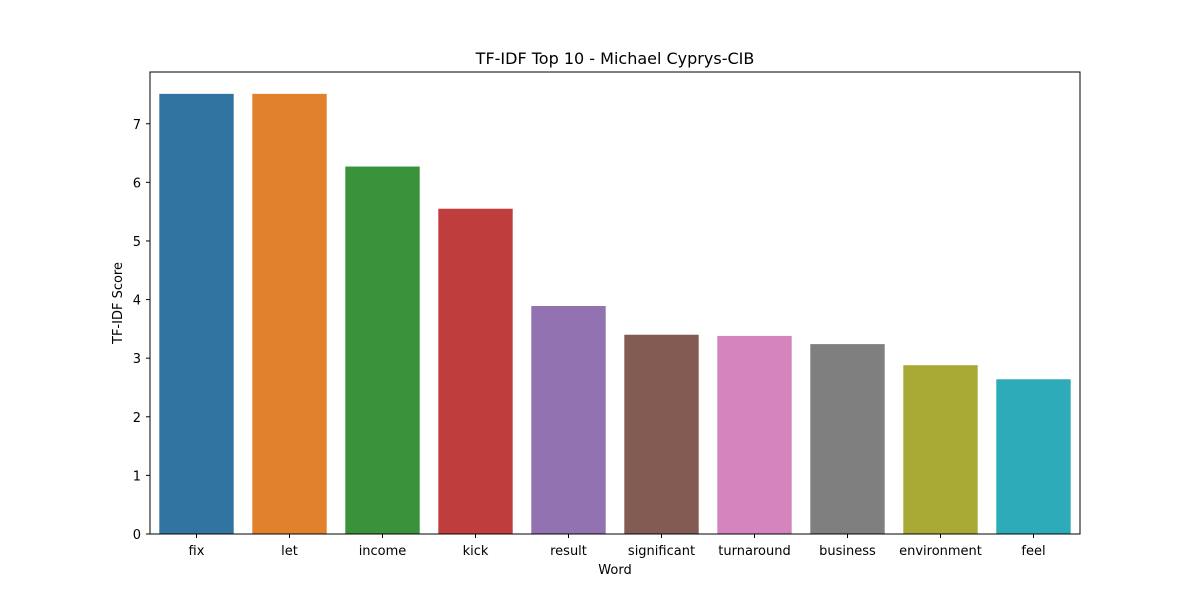 This screenshot has height=604, width=1200. I want to click on x-tick-label: business, so click(847, 551).